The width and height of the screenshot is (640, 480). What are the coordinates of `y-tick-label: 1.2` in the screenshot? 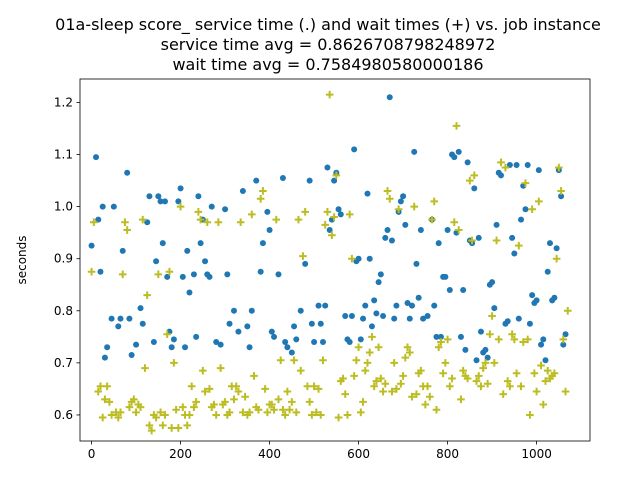 It's located at (63, 102).